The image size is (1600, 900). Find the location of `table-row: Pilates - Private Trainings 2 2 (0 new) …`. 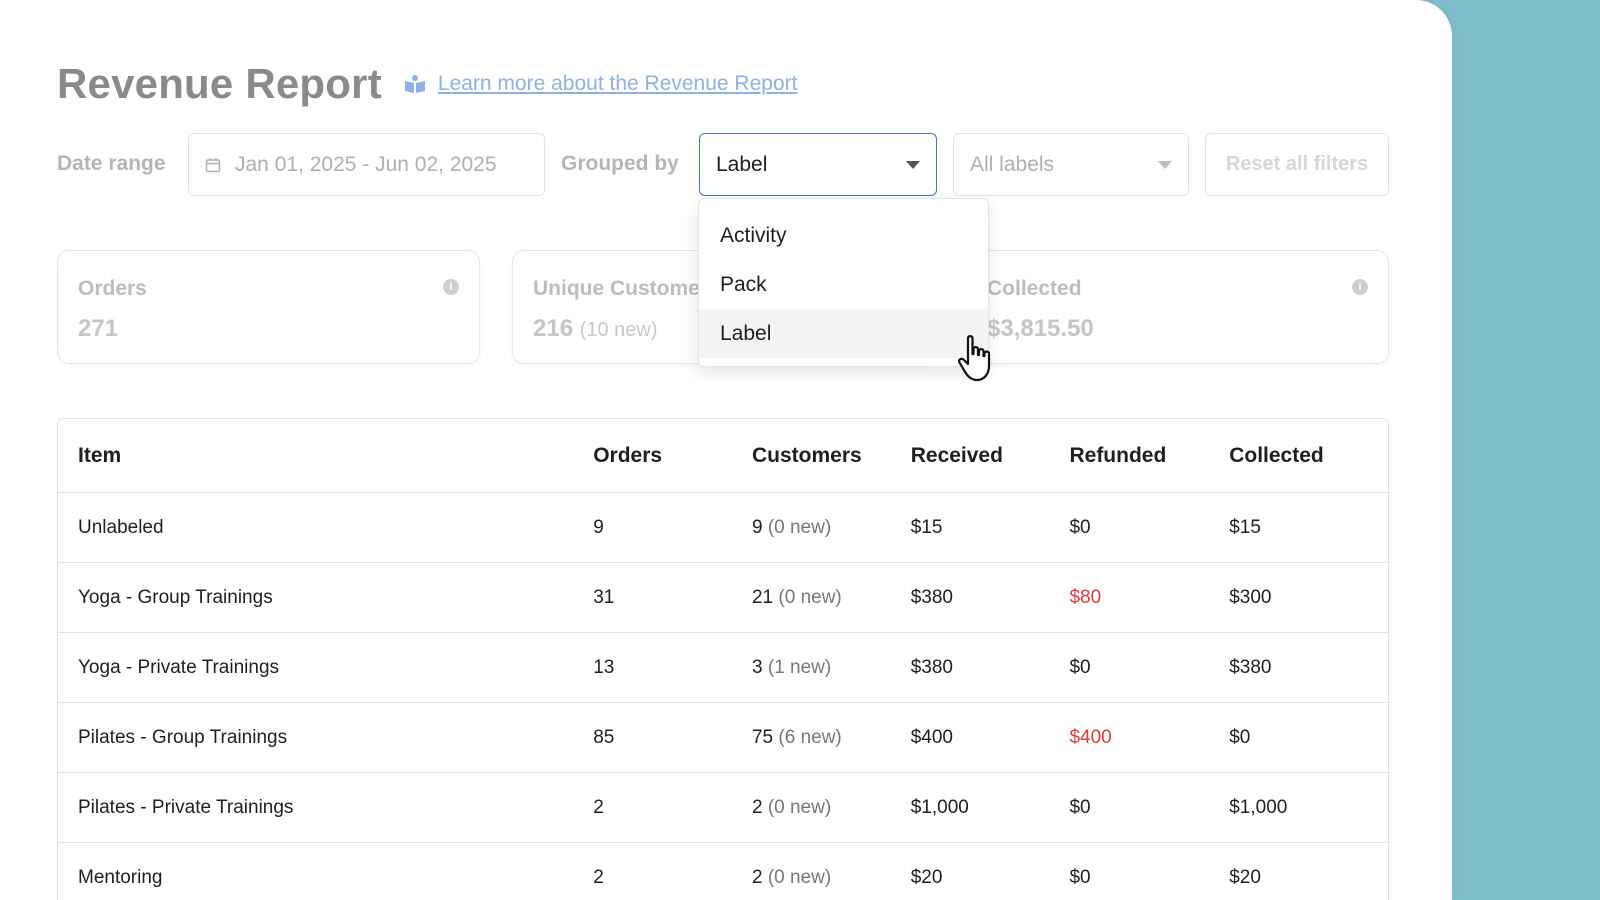

table-row: Pilates - Private Trainings 2 2 (0 new) … is located at coordinates (723, 808).